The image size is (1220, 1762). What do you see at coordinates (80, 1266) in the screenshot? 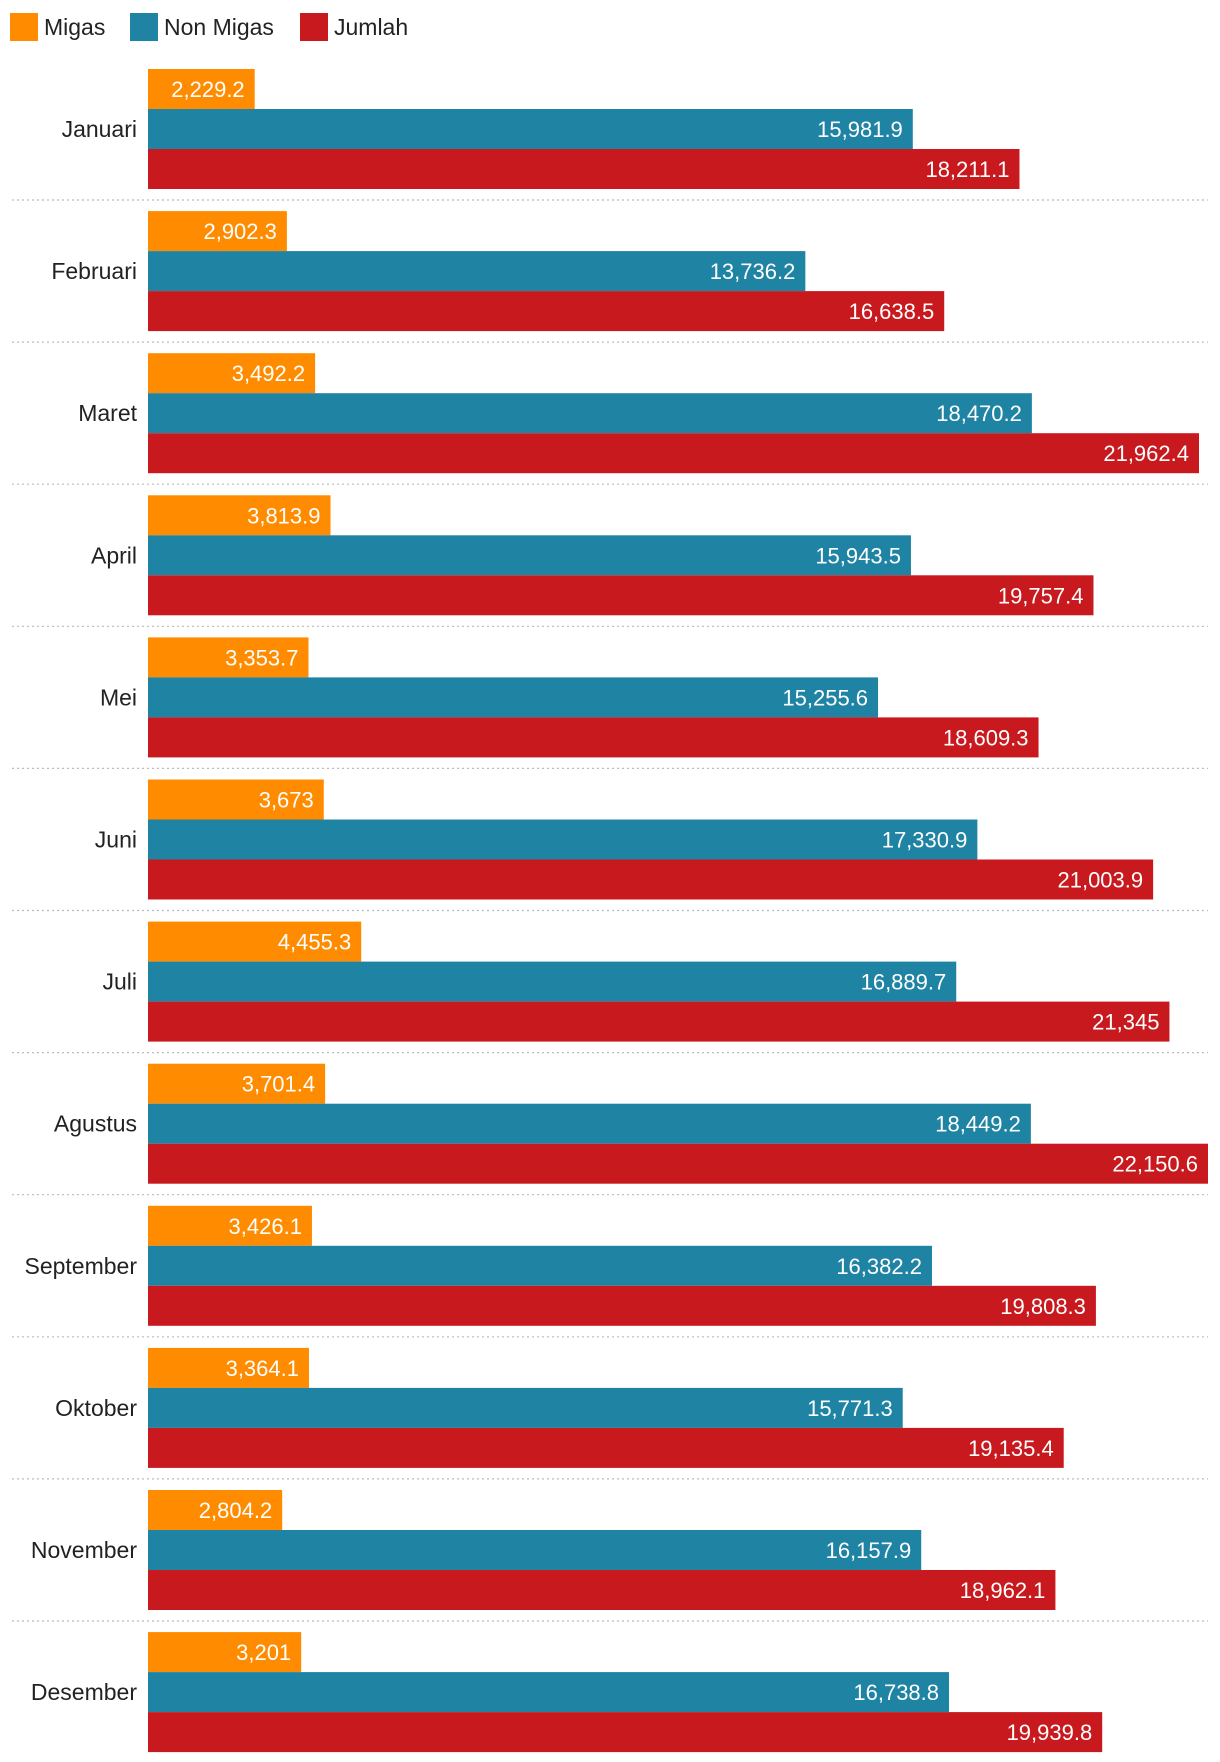
I see `category-label-september: September` at bounding box center [80, 1266].